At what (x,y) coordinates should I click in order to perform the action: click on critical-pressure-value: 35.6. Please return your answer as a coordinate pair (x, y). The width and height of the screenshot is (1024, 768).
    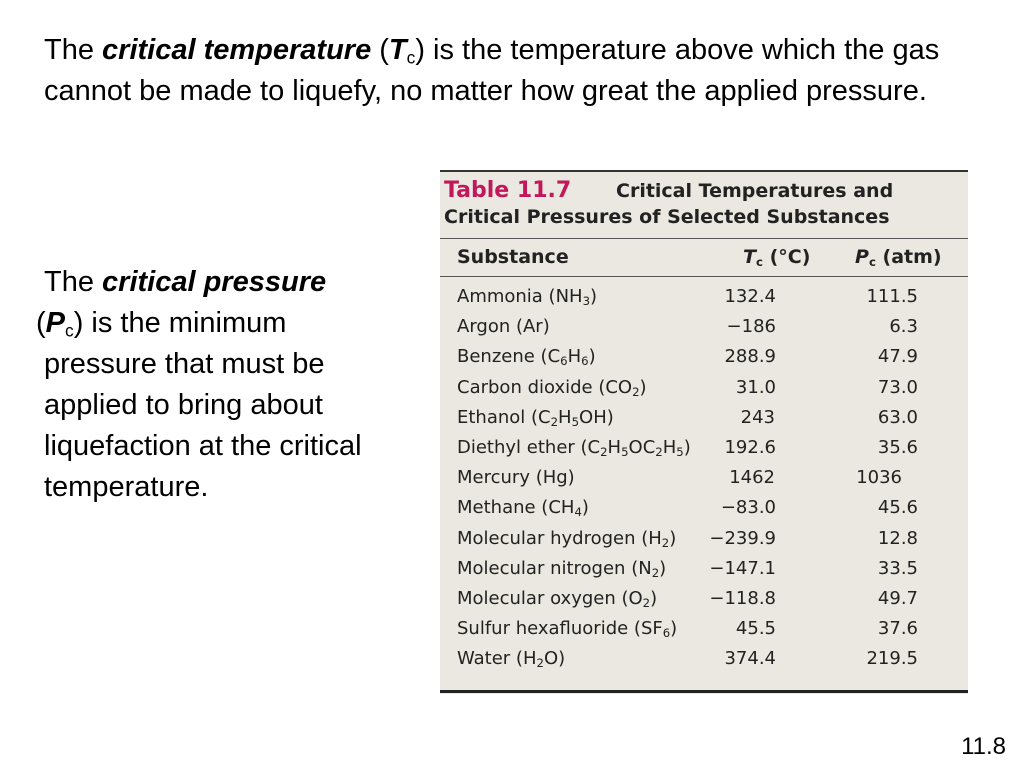
    Looking at the image, I should click on (897, 447).